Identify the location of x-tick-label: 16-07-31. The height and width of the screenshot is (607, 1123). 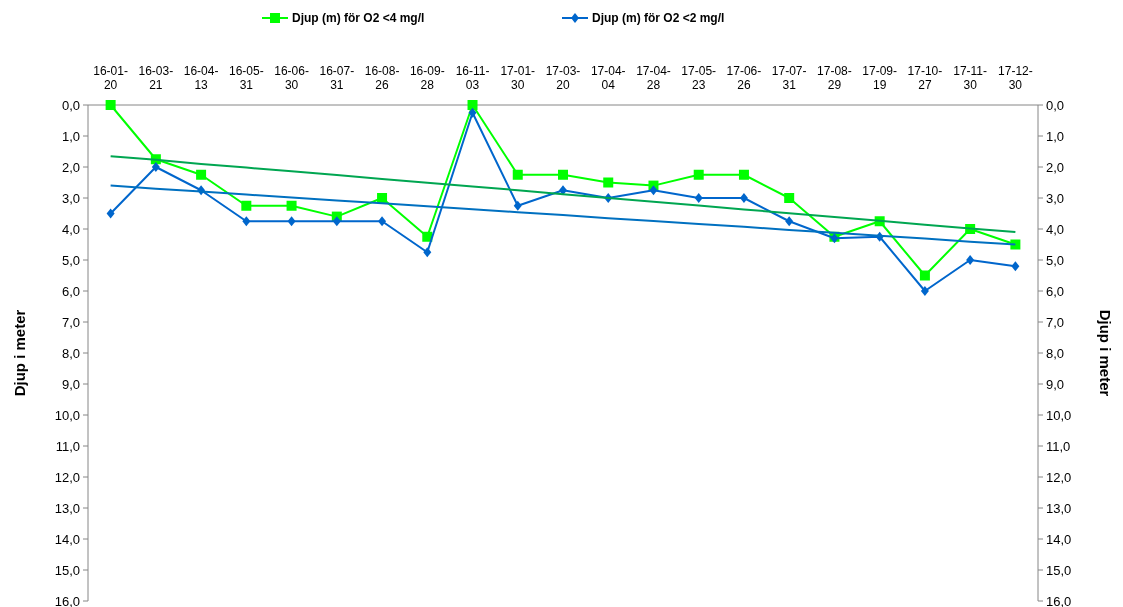
(337, 78).